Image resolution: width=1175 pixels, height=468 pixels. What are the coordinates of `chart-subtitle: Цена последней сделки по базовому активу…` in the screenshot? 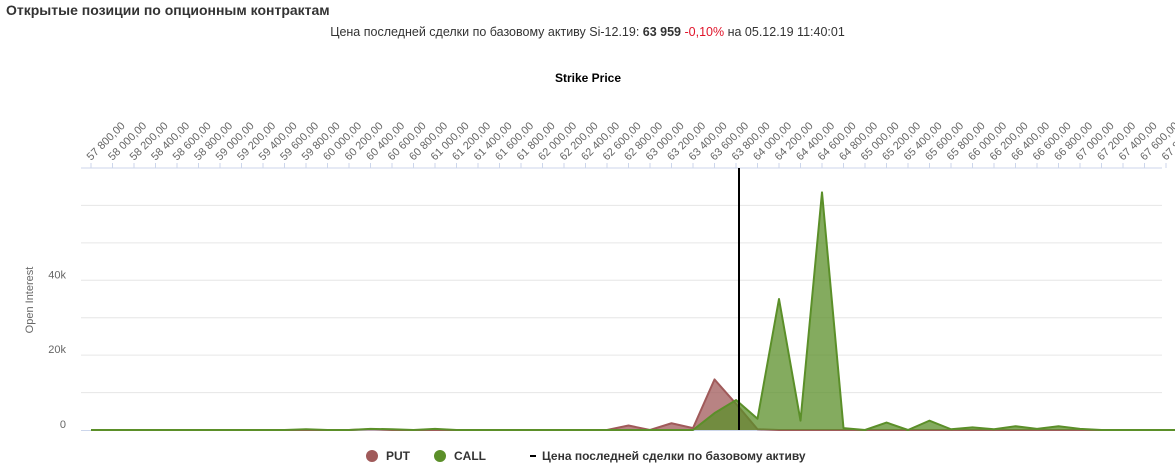 It's located at (587, 32).